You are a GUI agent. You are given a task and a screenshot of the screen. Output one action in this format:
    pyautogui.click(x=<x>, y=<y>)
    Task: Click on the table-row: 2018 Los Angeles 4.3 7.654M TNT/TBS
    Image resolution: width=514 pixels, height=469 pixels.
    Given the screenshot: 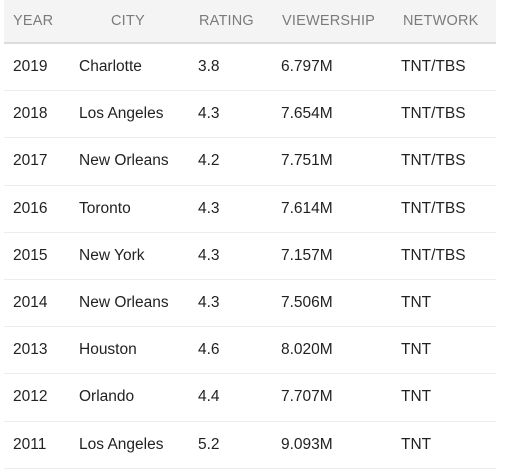 What is the action you would take?
    pyautogui.click(x=250, y=115)
    